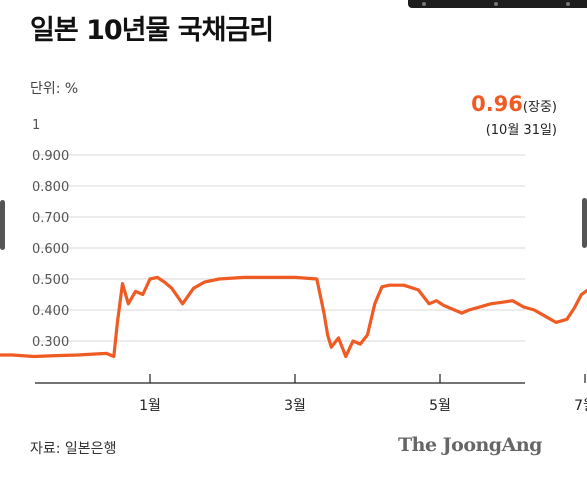 The image size is (587, 481). I want to click on y-tick-label: 0.300, so click(50, 342).